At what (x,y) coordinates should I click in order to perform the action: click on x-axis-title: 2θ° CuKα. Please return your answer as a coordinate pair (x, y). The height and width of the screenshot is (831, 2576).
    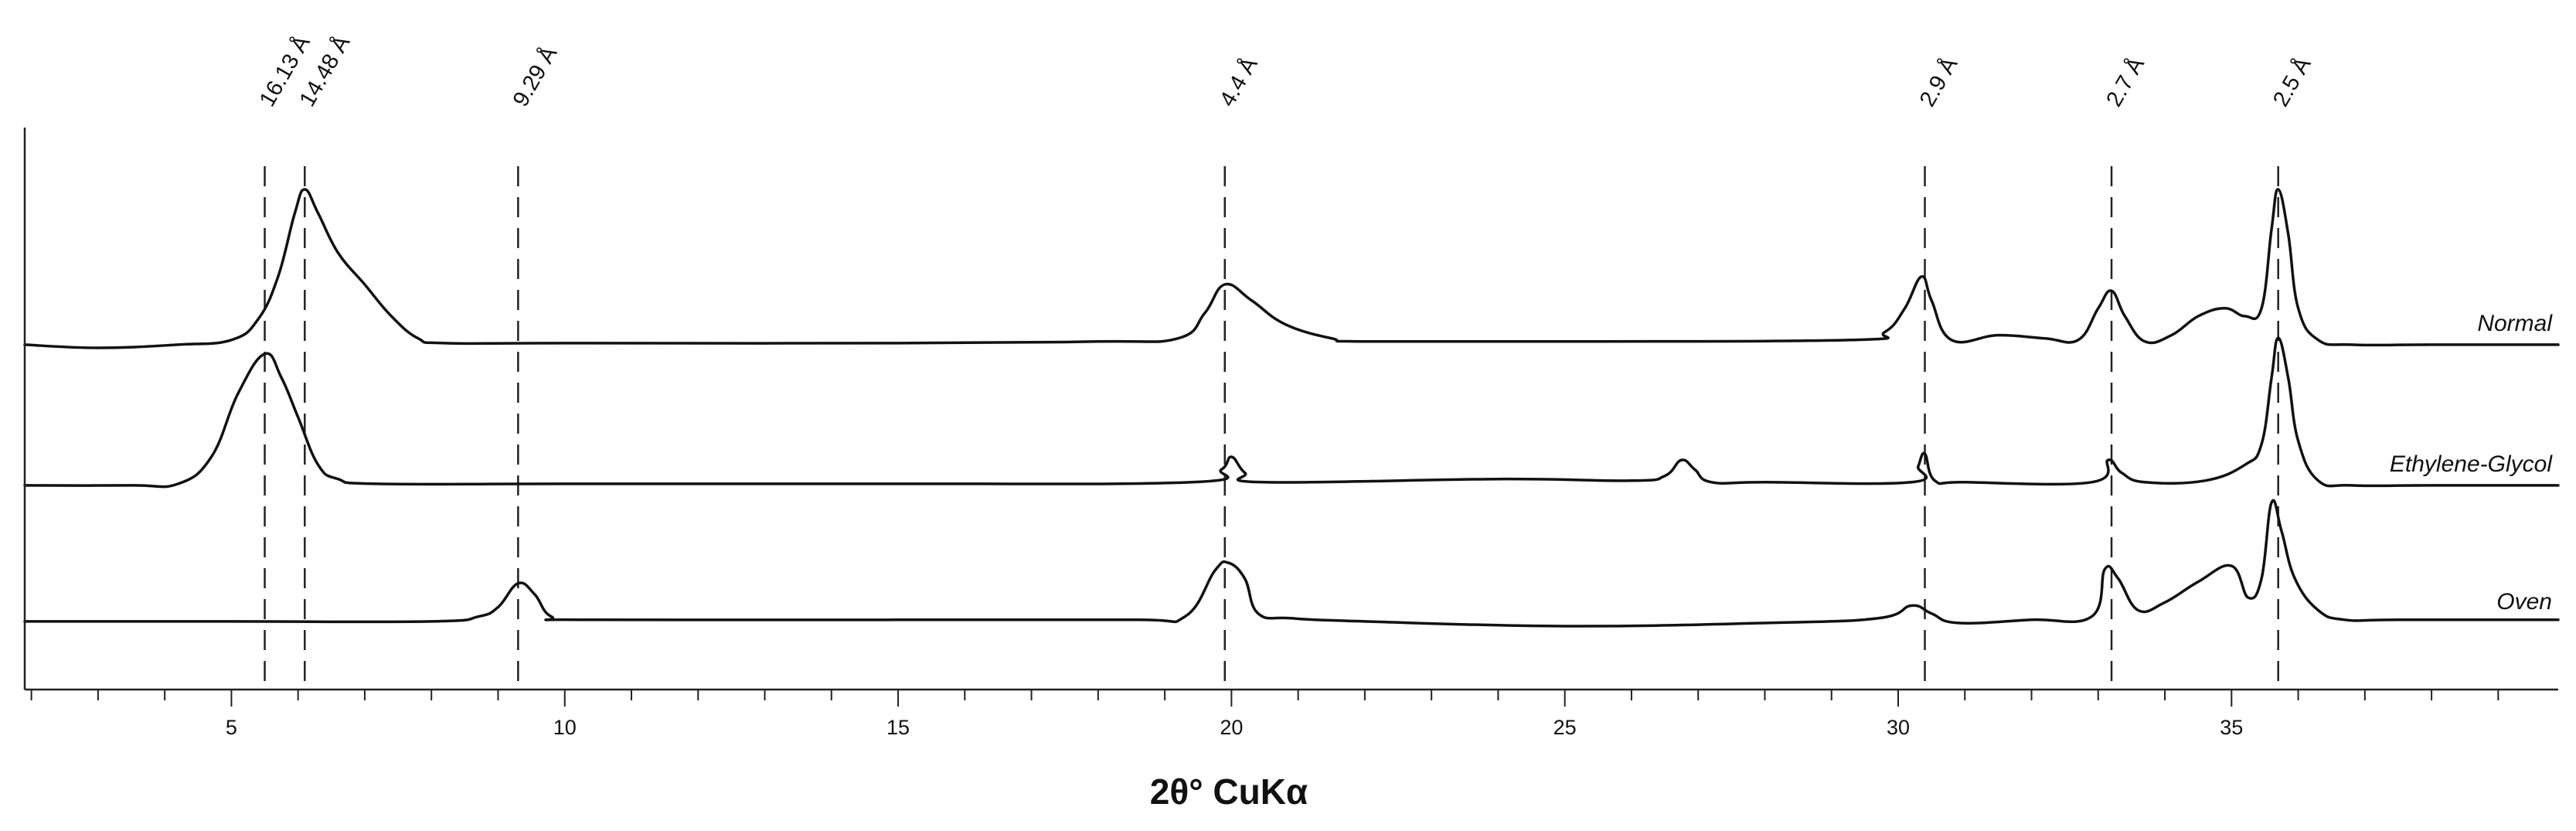
    Looking at the image, I should click on (1229, 791).